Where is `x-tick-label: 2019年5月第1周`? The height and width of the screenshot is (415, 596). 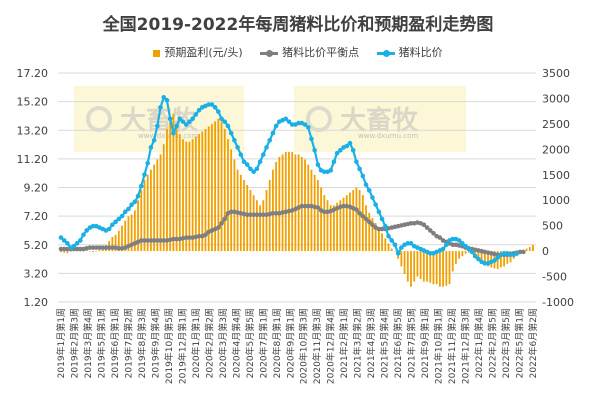
x-tick-label: 2019年5月第1周 is located at coordinates (101, 343).